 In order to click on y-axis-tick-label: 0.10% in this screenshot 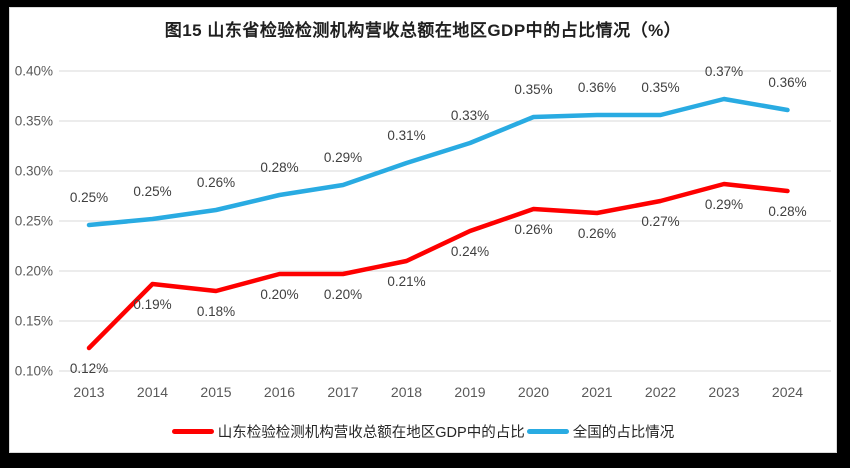, I will do `click(34, 371)`.